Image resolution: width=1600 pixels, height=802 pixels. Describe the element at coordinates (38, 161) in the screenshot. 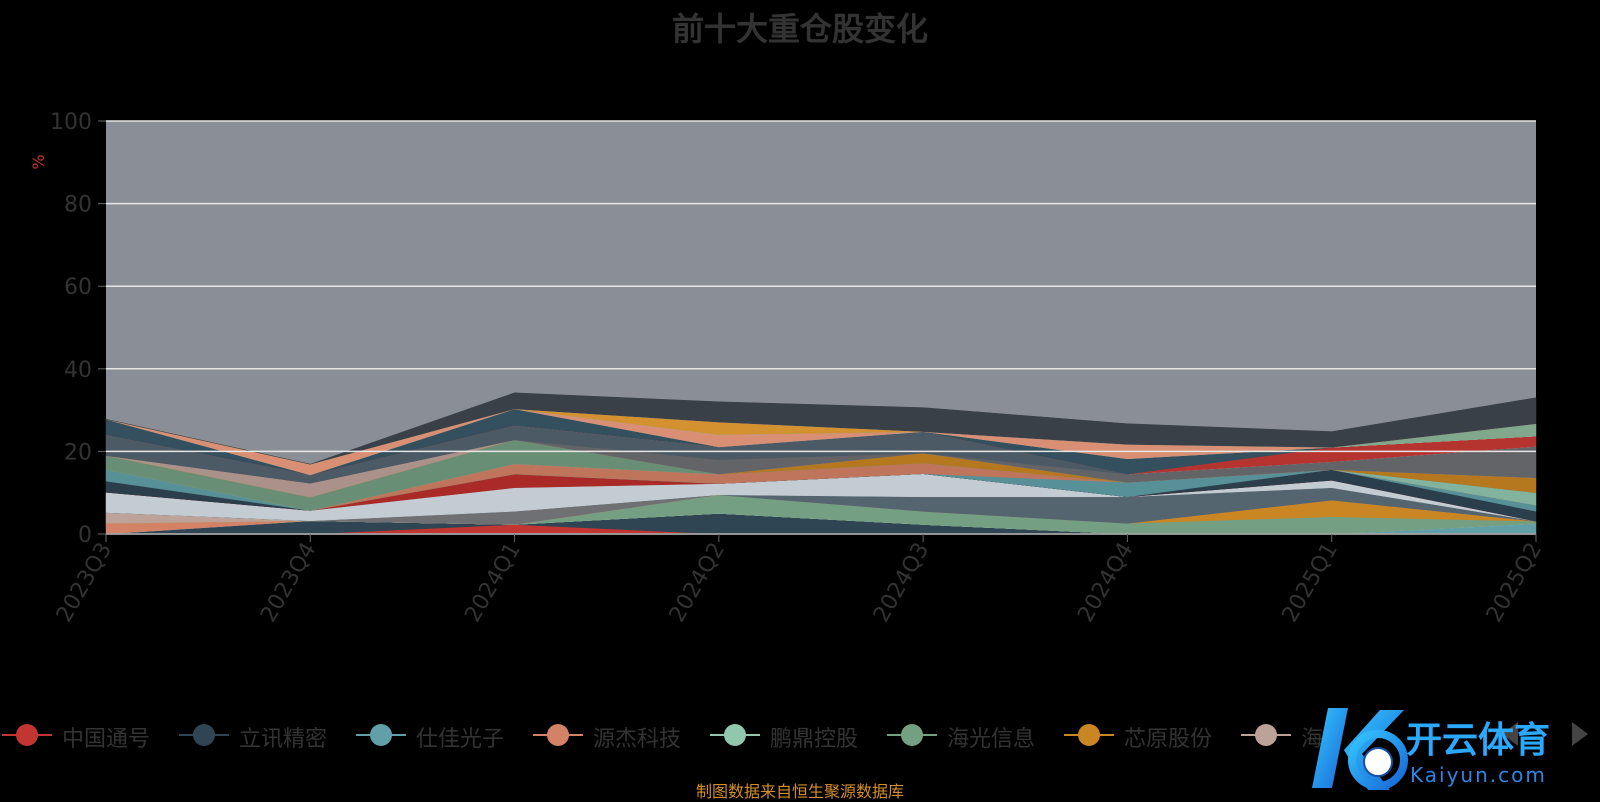

I see `y-axis-label: %` at that location.